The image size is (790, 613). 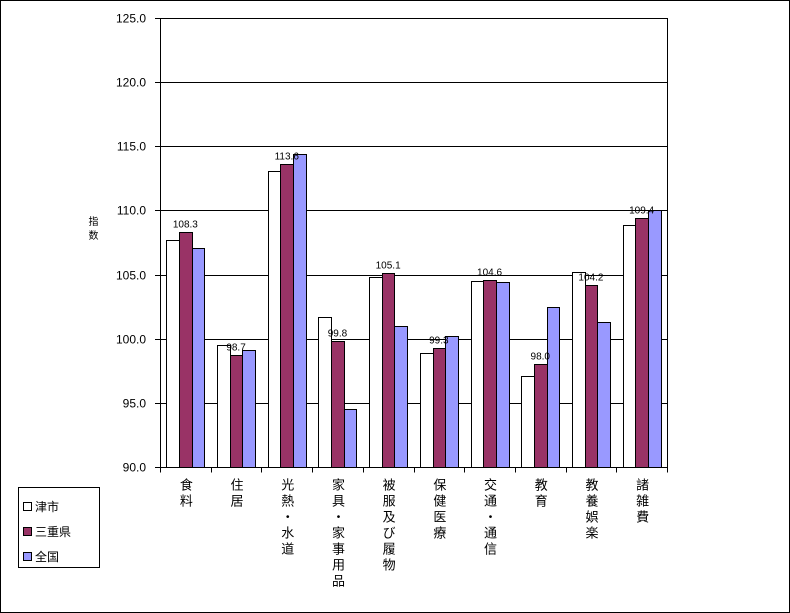 What do you see at coordinates (27, 506) in the screenshot?
I see `legend-swatch-tsu` at bounding box center [27, 506].